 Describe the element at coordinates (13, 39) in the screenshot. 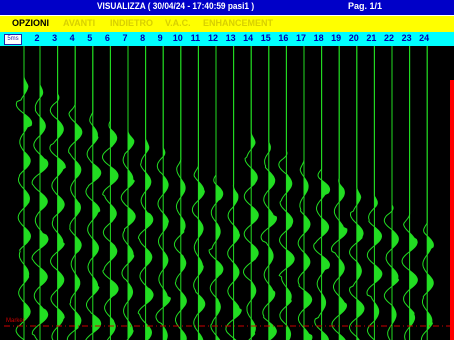

I see `time-scale-button: 5ms` at that location.